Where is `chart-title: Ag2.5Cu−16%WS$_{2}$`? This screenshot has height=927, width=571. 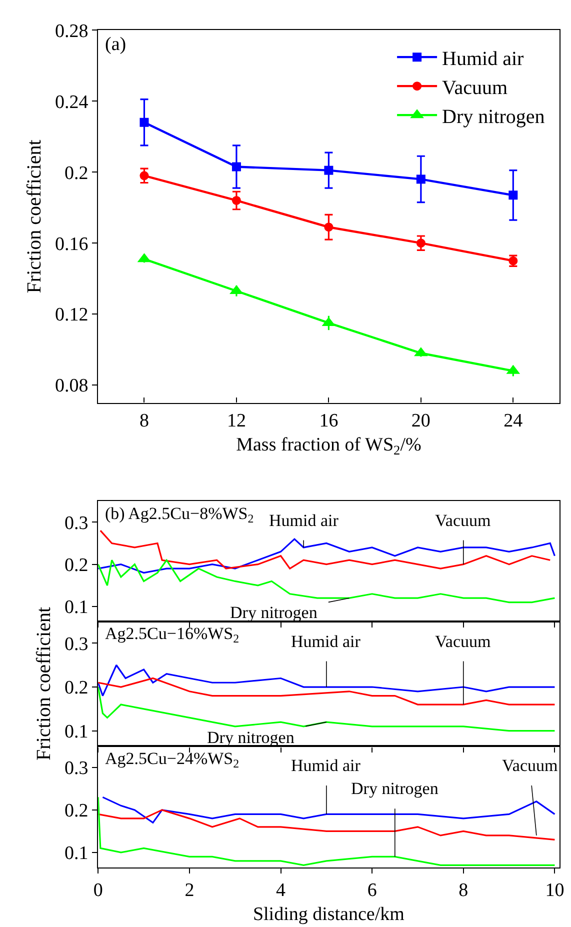 chart-title: Ag2.5Cu−16%WS$_{2}$ is located at coordinates (172, 635).